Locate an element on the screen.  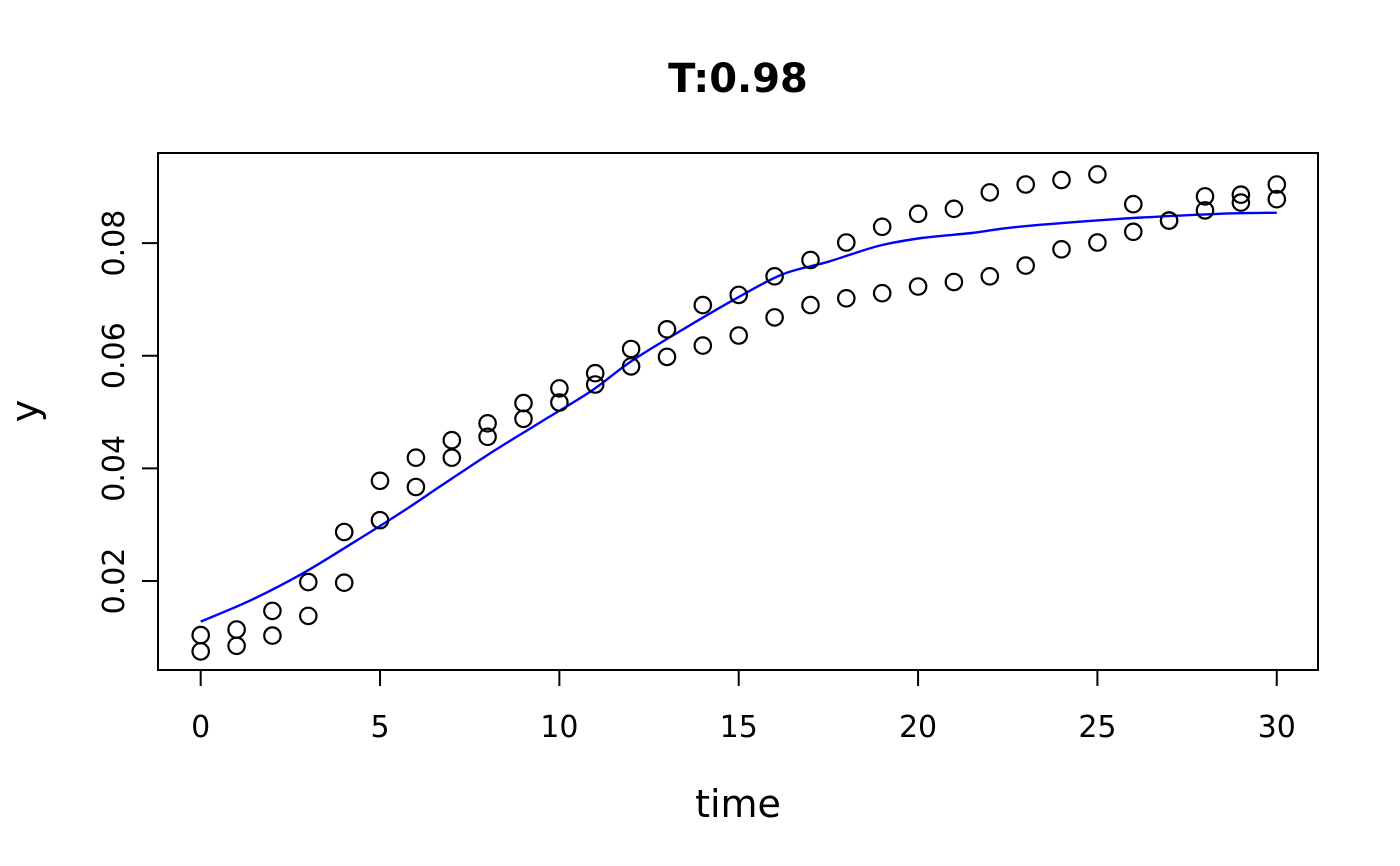
x-tick-label: 20 is located at coordinates (918, 727).